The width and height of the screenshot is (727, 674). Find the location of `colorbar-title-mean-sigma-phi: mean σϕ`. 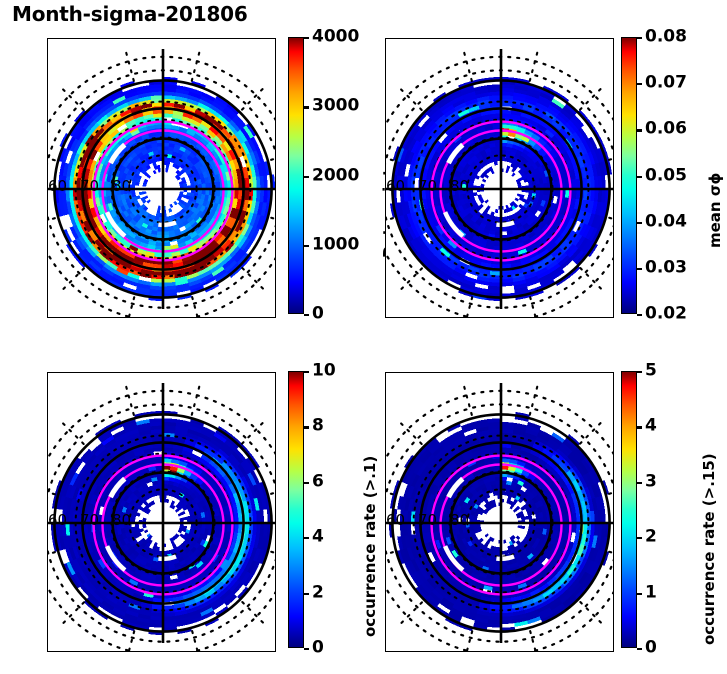

colorbar-title-mean-sigma-phi: mean σϕ is located at coordinates (715, 210).